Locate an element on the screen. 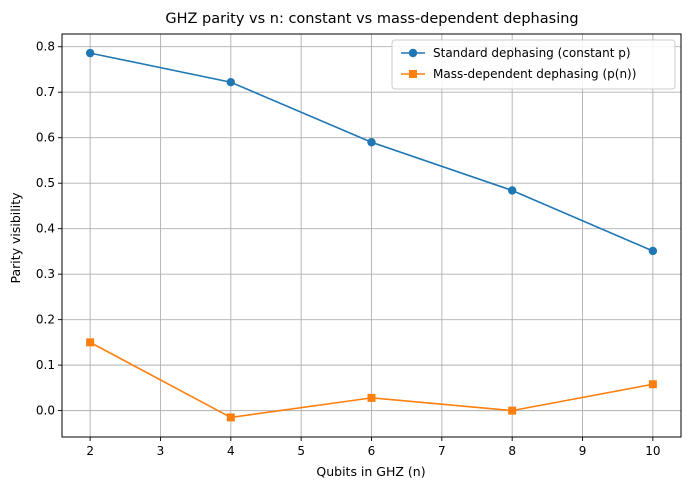 This screenshot has height=490, width=690. y-tick-label: 0.5 is located at coordinates (45, 183).